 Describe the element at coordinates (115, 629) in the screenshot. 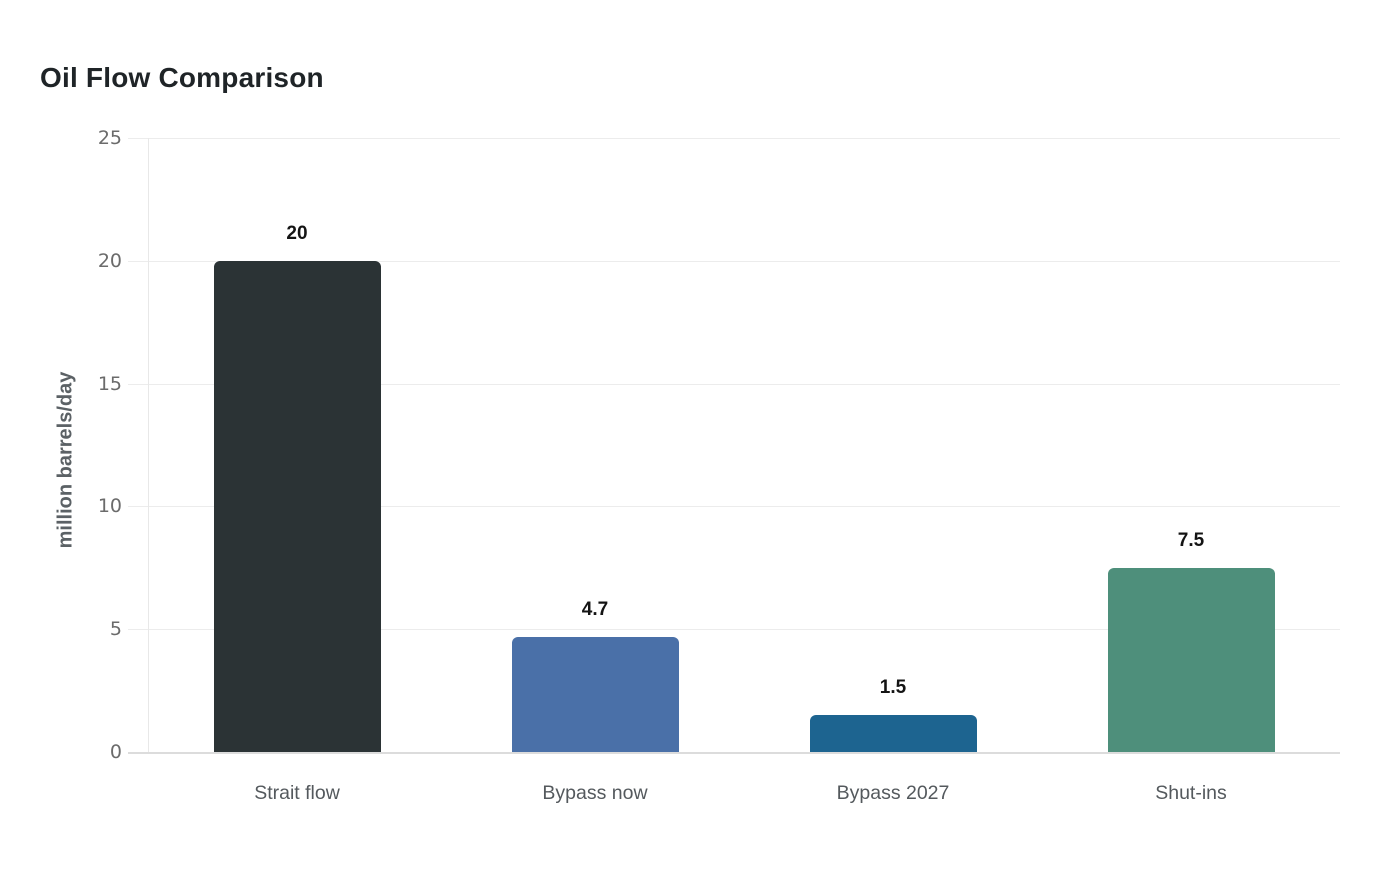

I see `y-tick-label-5: 5` at that location.